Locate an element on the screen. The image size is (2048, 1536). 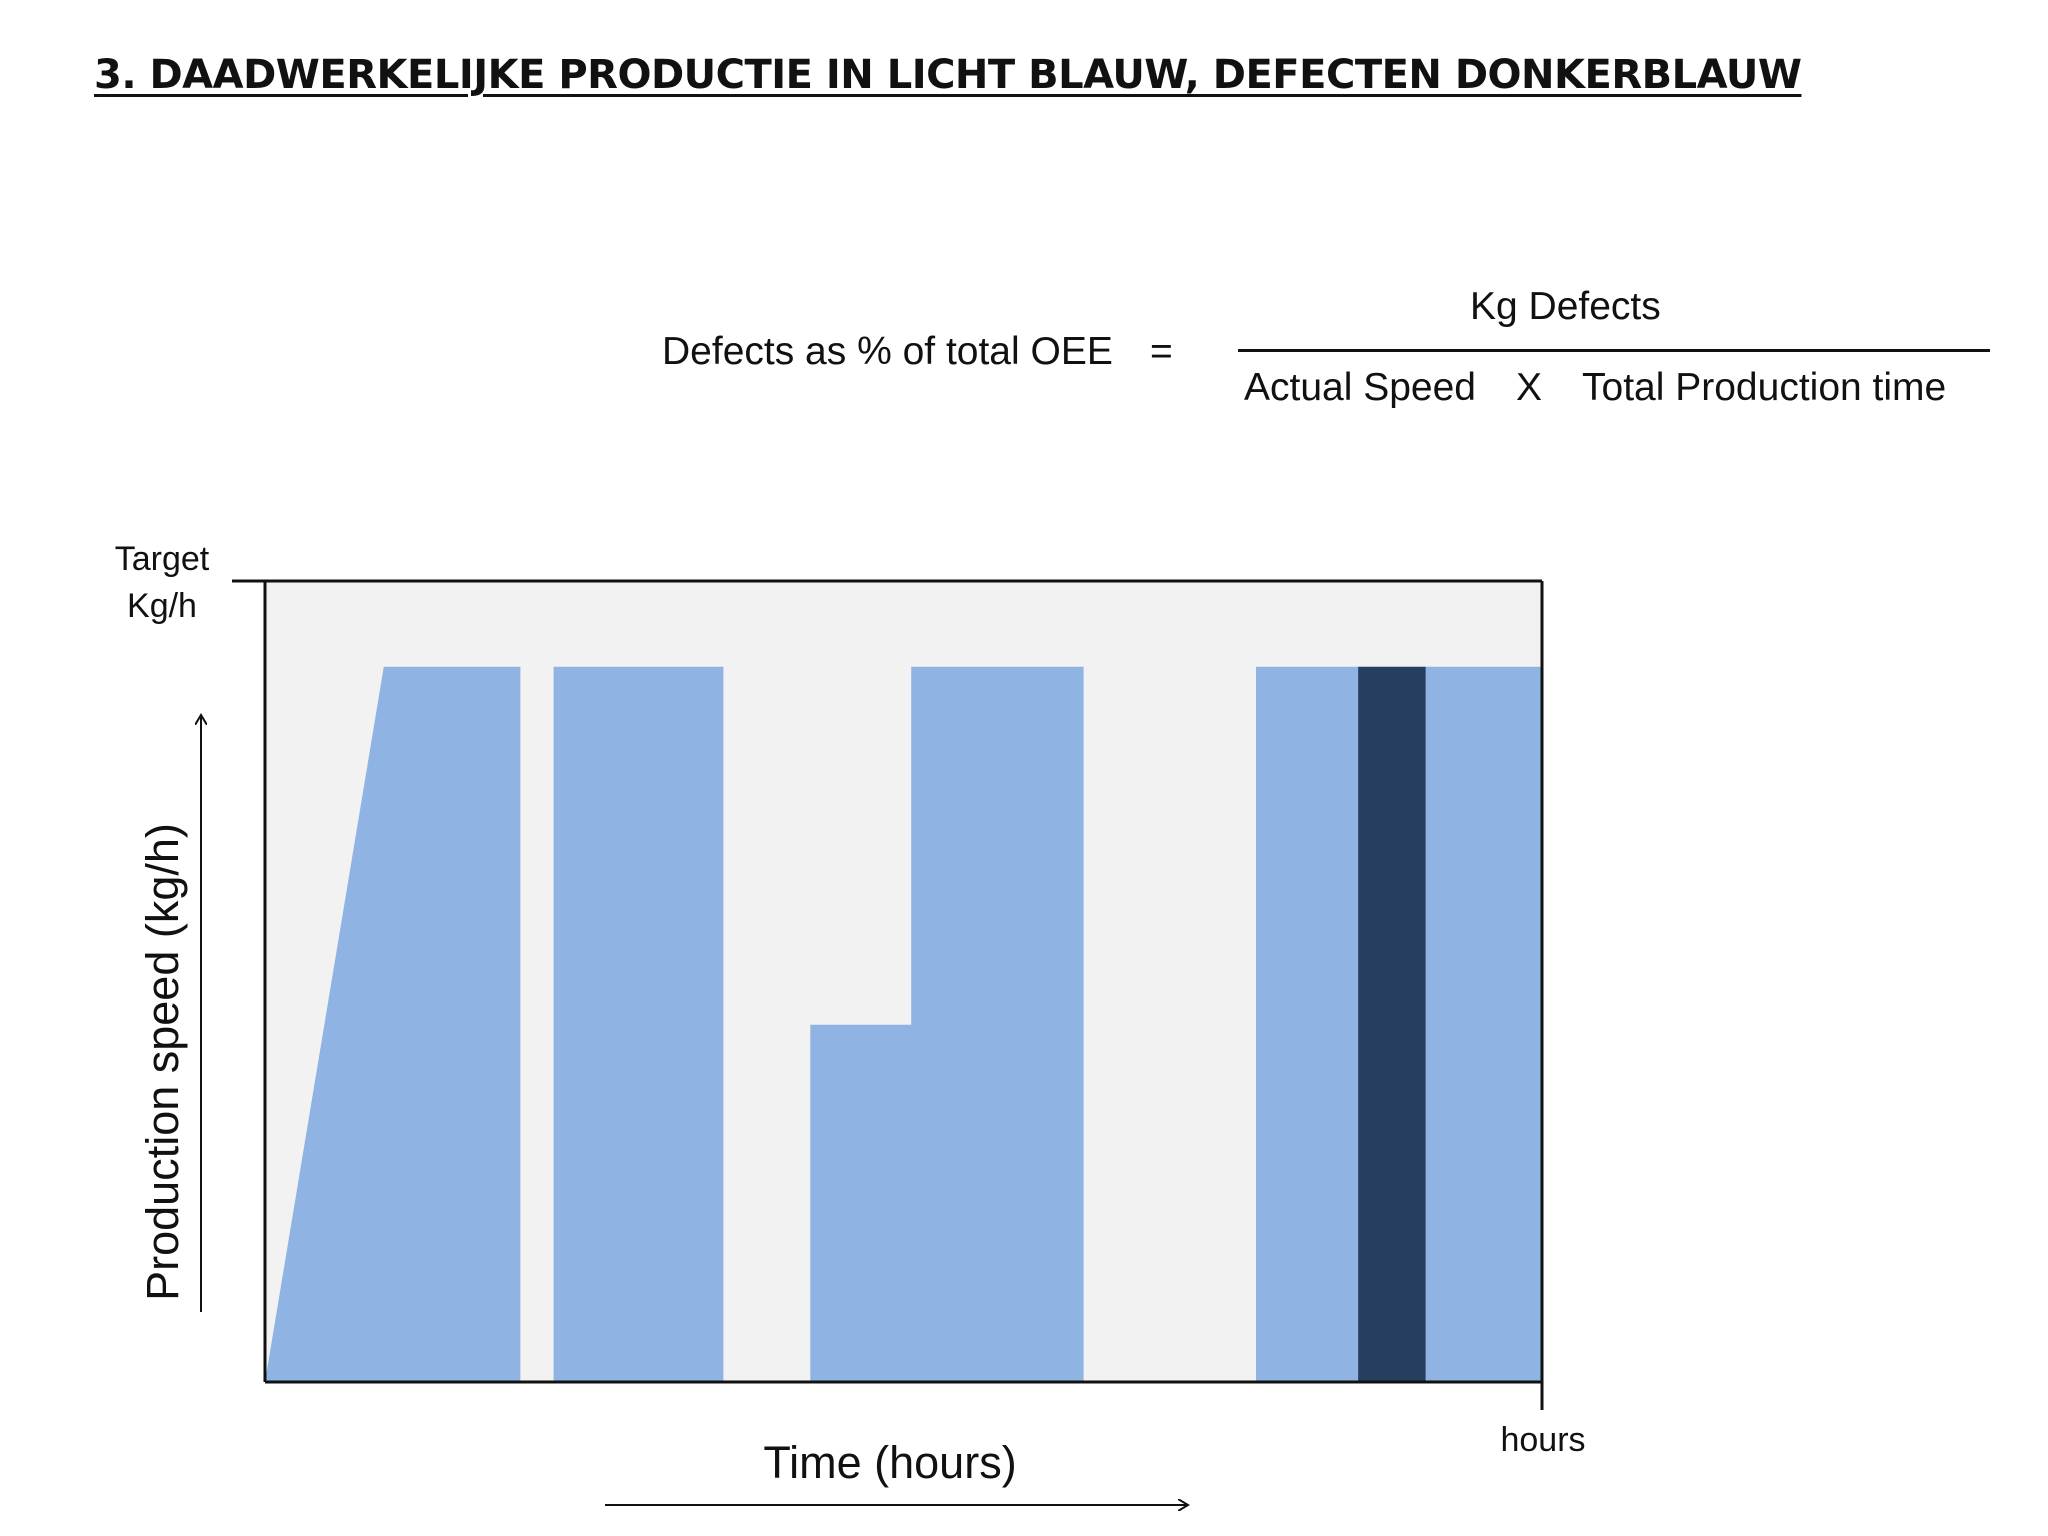
multiply-operator: X is located at coordinates (1529, 387).